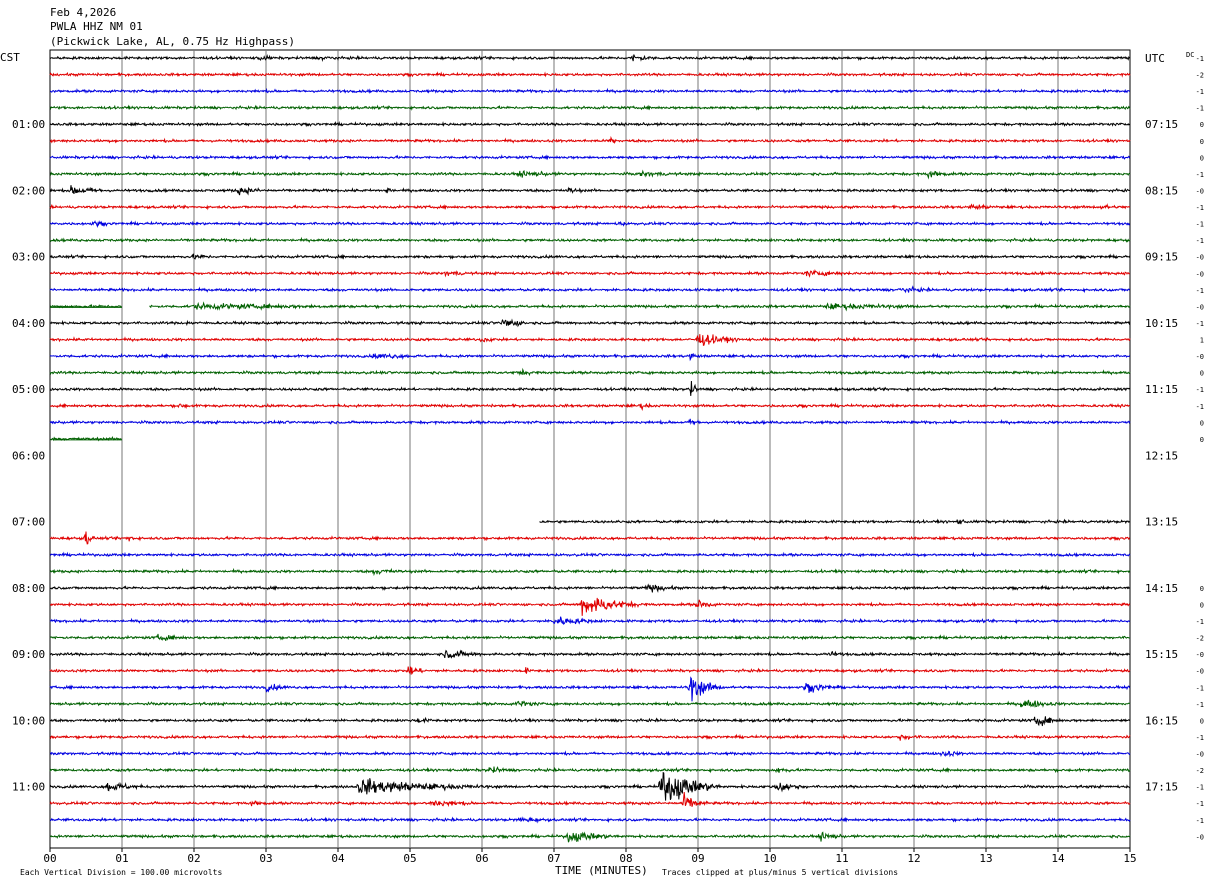 The width and height of the screenshot is (1210, 886). What do you see at coordinates (28, 389) in the screenshot?
I see `local-hour-label: 05:00` at bounding box center [28, 389].